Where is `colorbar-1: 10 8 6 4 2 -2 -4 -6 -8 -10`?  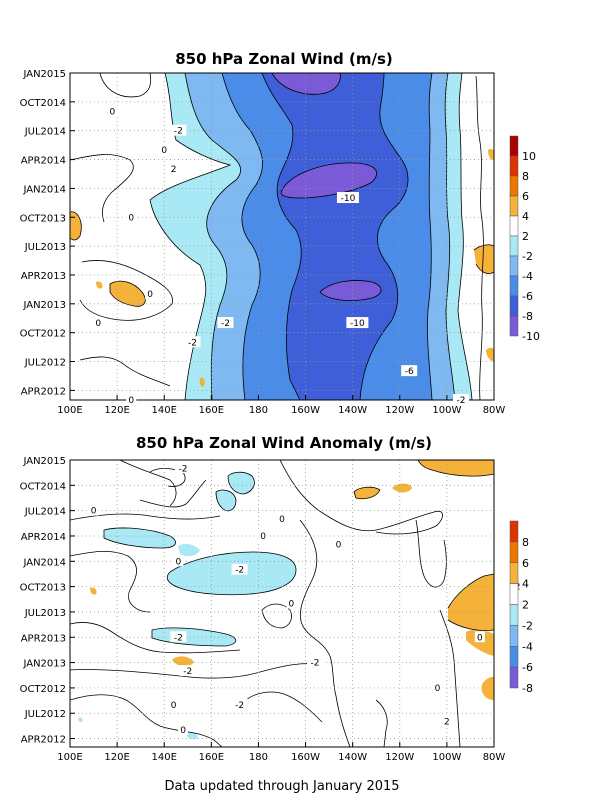 colorbar-1: 10 8 6 4 2 -2 -4 -6 -8 -10 is located at coordinates (524, 239).